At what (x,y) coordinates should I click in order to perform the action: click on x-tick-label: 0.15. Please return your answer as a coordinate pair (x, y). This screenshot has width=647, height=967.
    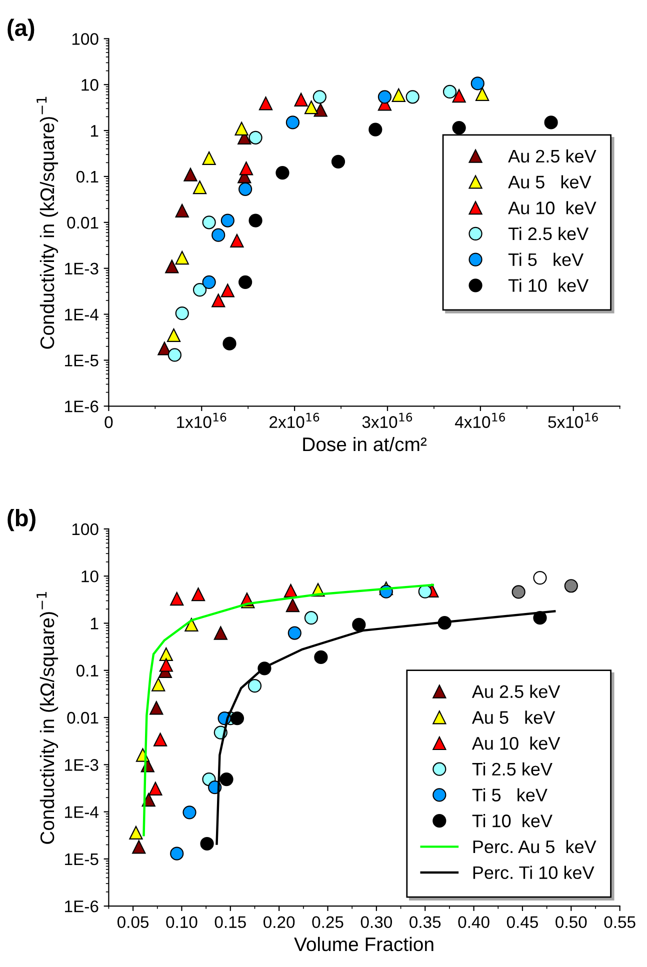
    Looking at the image, I should click on (230, 922).